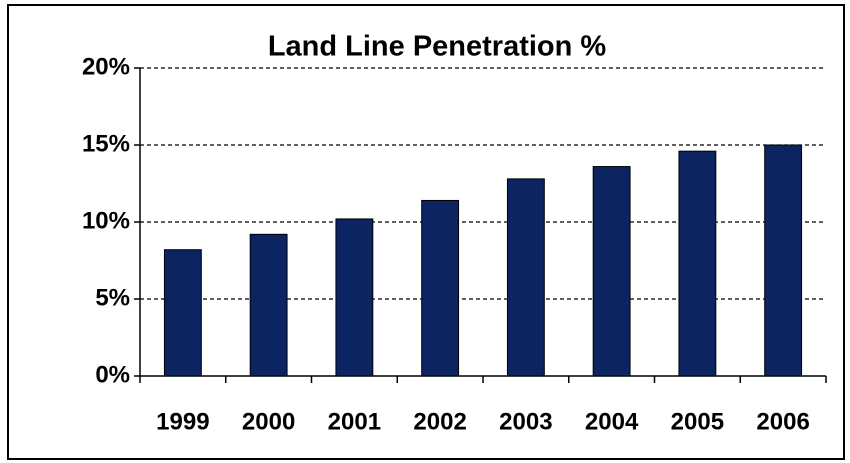 The height and width of the screenshot is (463, 850). What do you see at coordinates (106, 143) in the screenshot?
I see `y-tick-label: 15%` at bounding box center [106, 143].